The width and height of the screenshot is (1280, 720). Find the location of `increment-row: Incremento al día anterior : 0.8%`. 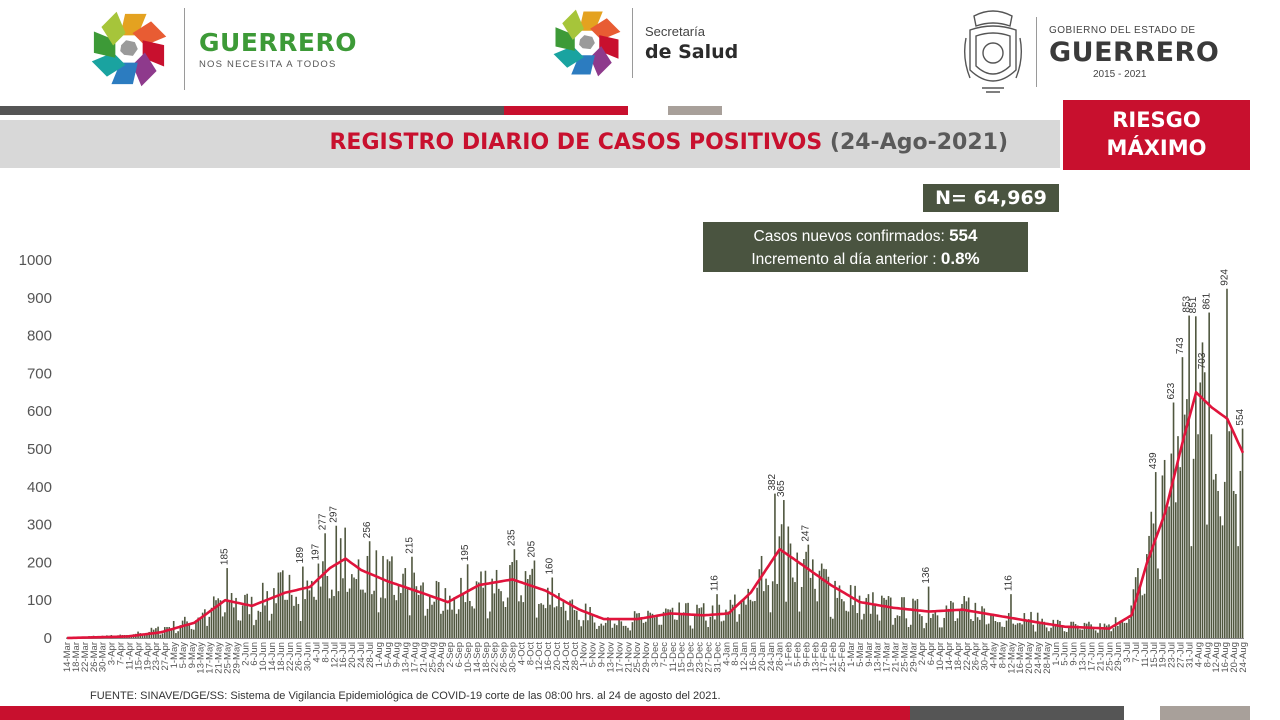

increment-row: Incremento al día anterior : 0.8% is located at coordinates (865, 259).